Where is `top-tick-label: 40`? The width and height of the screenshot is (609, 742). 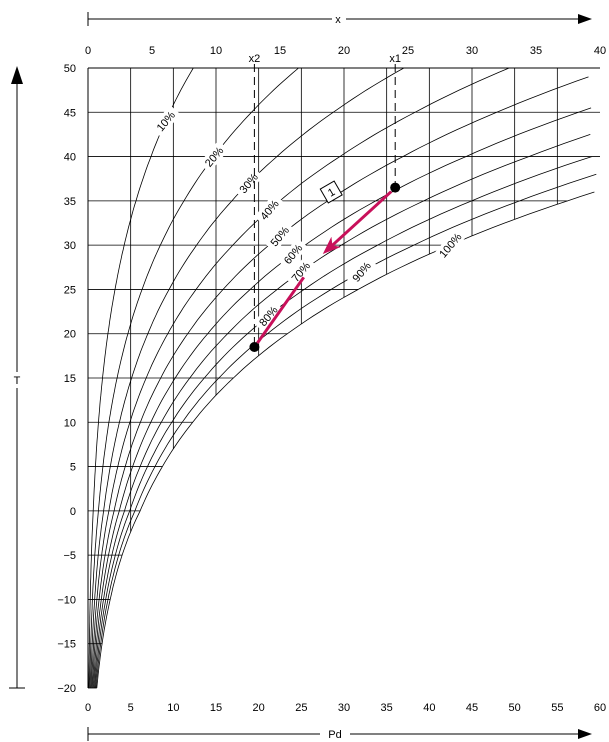 top-tick-label: 40 is located at coordinates (600, 51).